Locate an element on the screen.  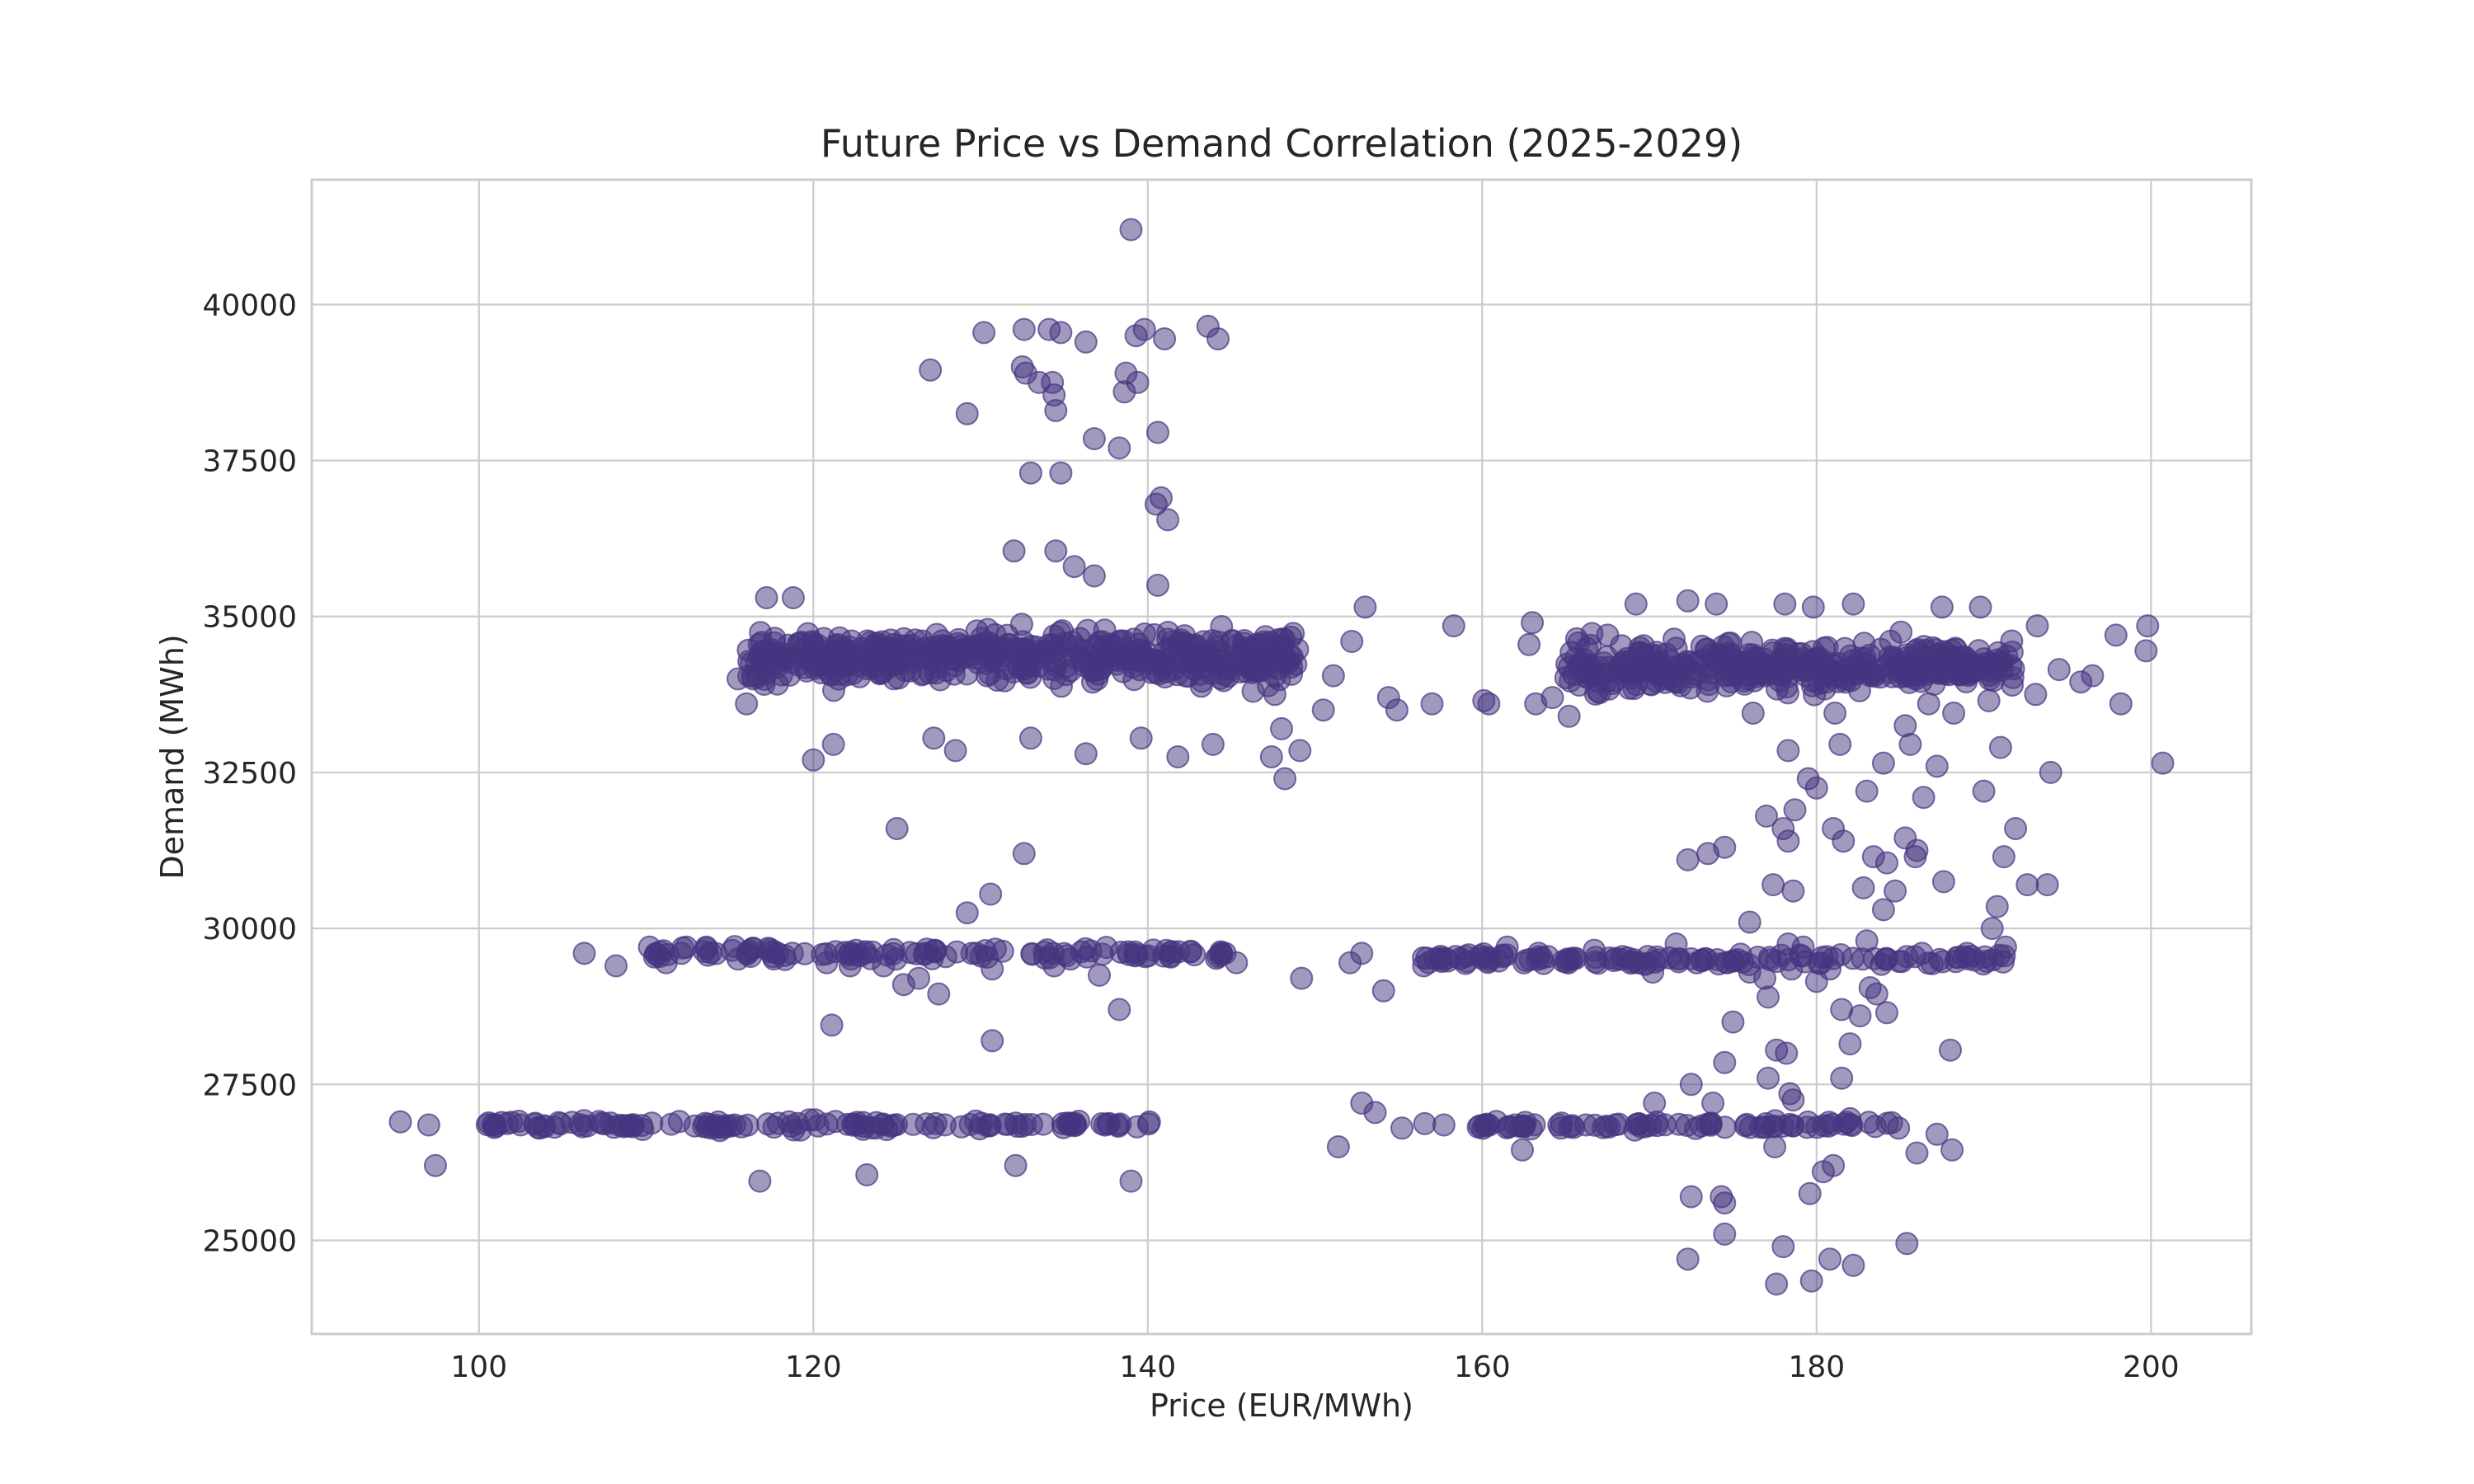
y-tick-label: 40000 is located at coordinates (249, 305).